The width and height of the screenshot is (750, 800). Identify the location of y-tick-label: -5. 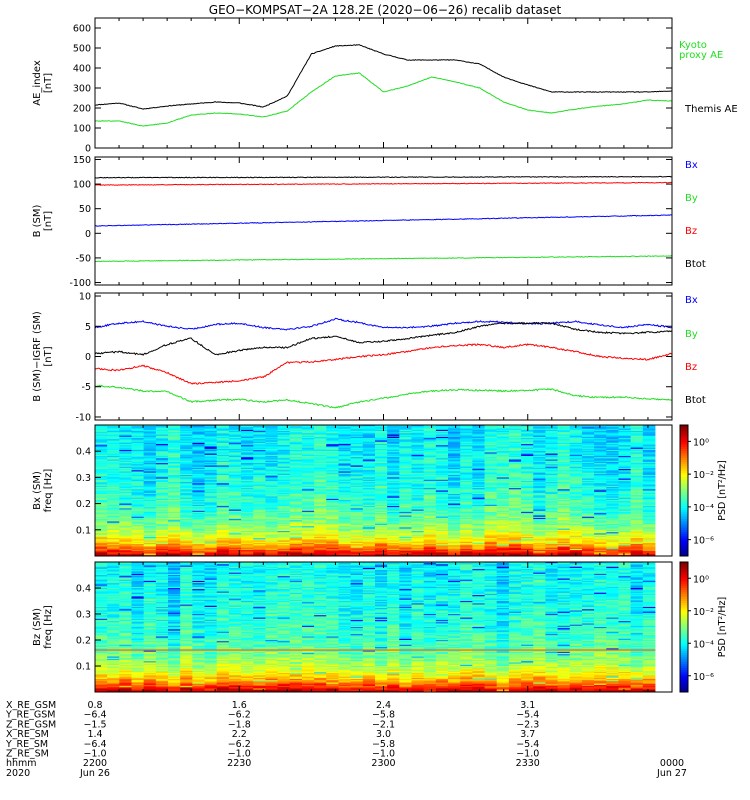
(86, 387).